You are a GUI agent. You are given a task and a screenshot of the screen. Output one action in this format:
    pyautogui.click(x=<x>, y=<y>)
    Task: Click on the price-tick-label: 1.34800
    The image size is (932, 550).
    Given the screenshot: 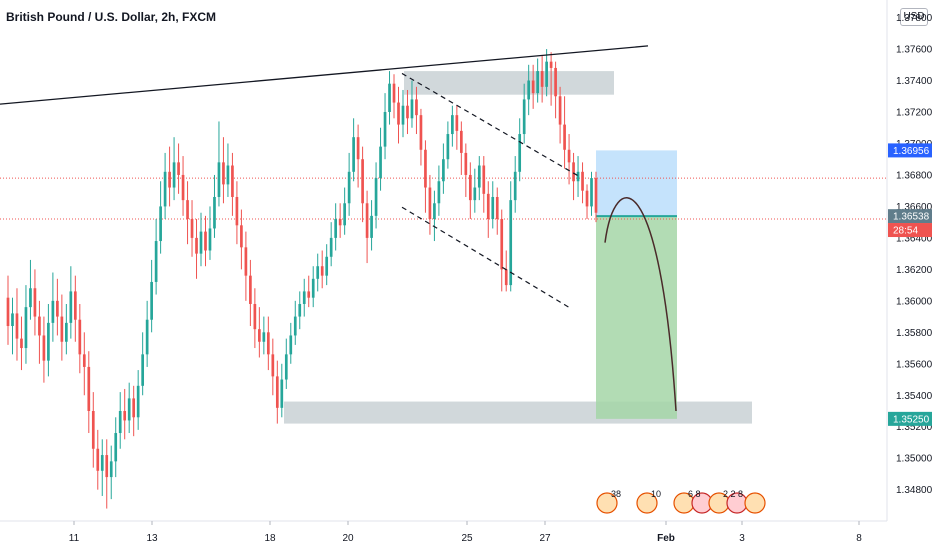 What is the action you would take?
    pyautogui.click(x=914, y=490)
    